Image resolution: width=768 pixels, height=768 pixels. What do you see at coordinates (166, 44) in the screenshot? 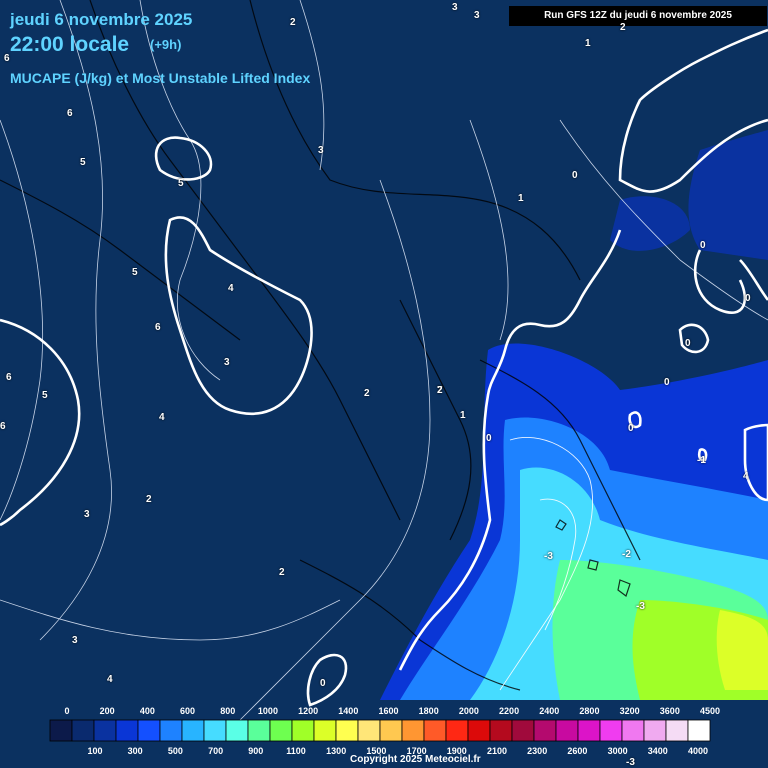
I see `forecast-offset: (+9h)` at bounding box center [166, 44].